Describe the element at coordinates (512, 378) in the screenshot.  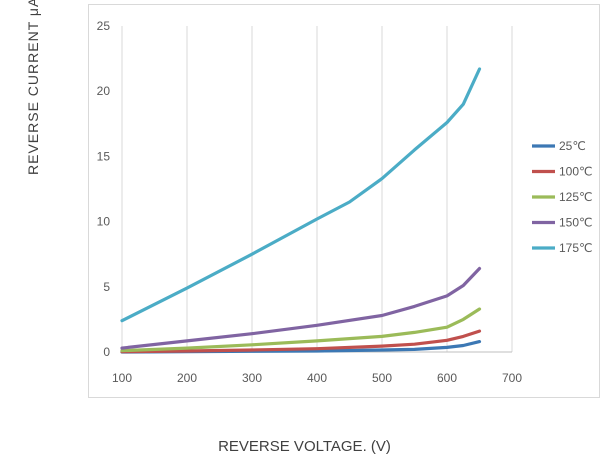
I see `x-tick-label: 700` at that location.